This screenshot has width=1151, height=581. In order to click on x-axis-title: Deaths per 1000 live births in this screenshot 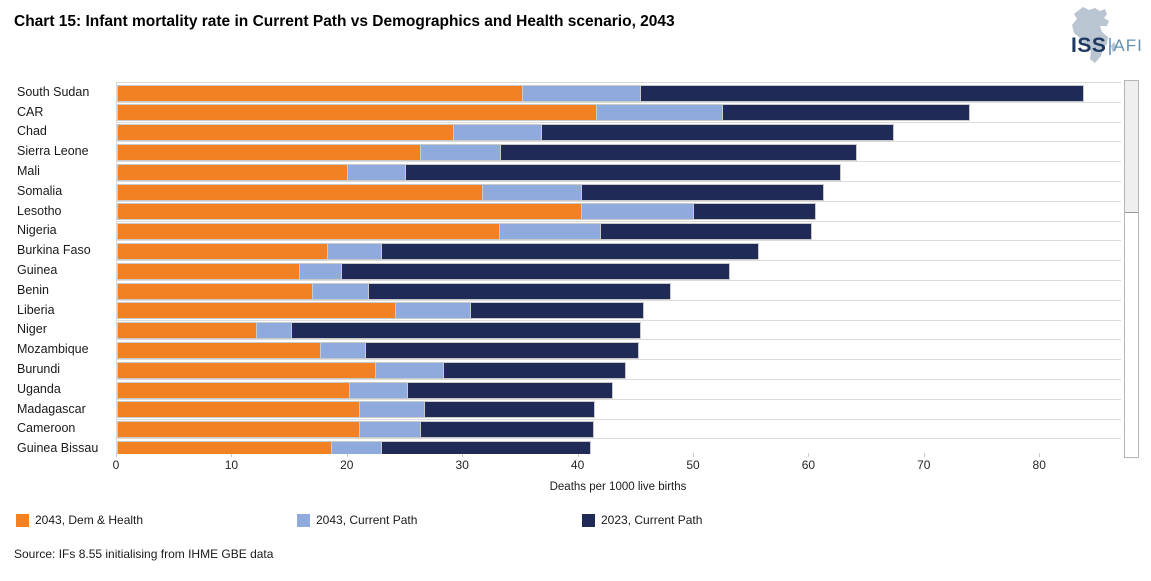, I will do `click(618, 487)`.